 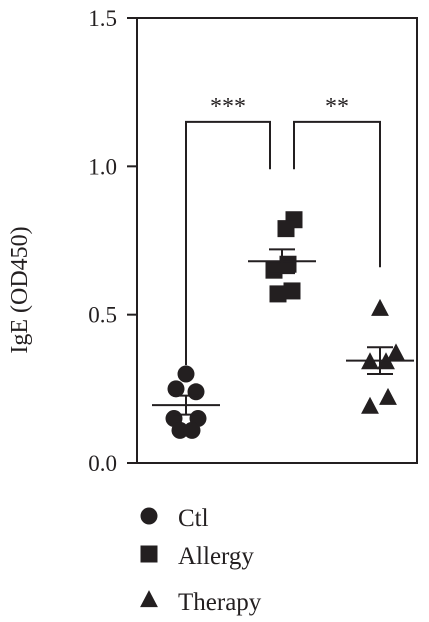 What do you see at coordinates (112, 241) in the screenshot?
I see `y-axis-ticks: 0.0 0.5 1.0 1.5` at bounding box center [112, 241].